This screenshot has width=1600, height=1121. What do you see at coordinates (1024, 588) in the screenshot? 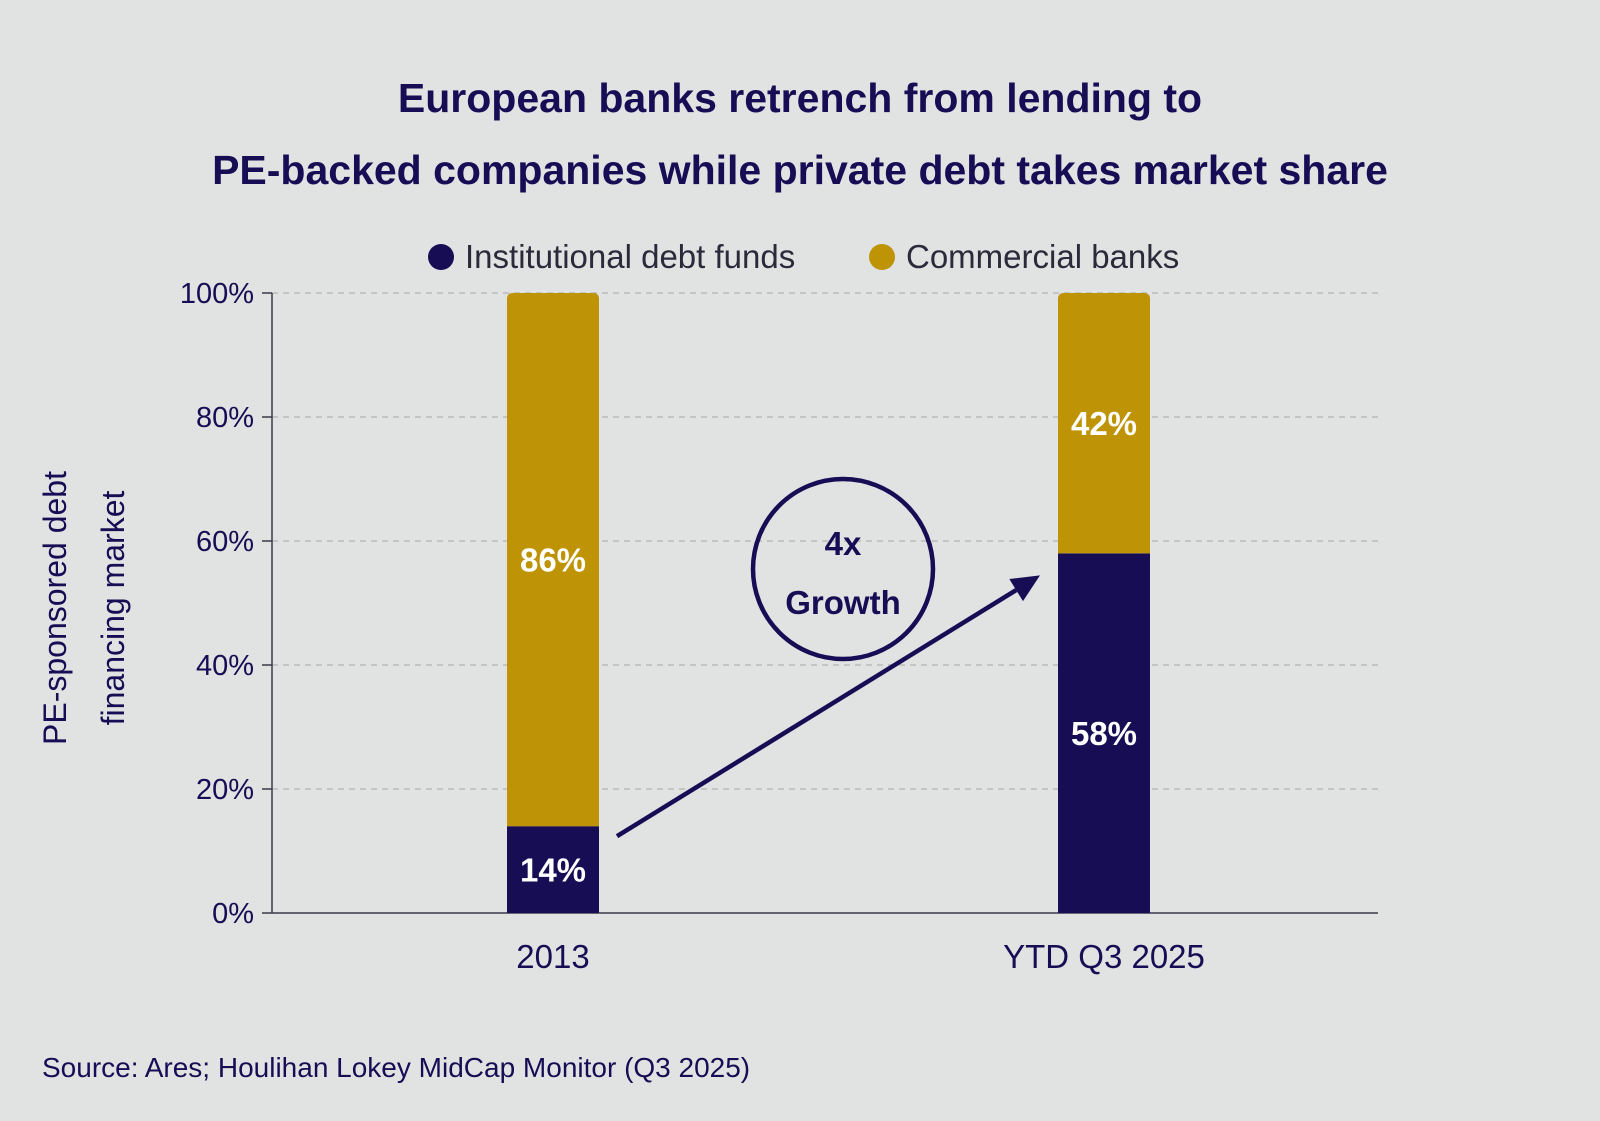
I see `growth-arrow-head` at bounding box center [1024, 588].